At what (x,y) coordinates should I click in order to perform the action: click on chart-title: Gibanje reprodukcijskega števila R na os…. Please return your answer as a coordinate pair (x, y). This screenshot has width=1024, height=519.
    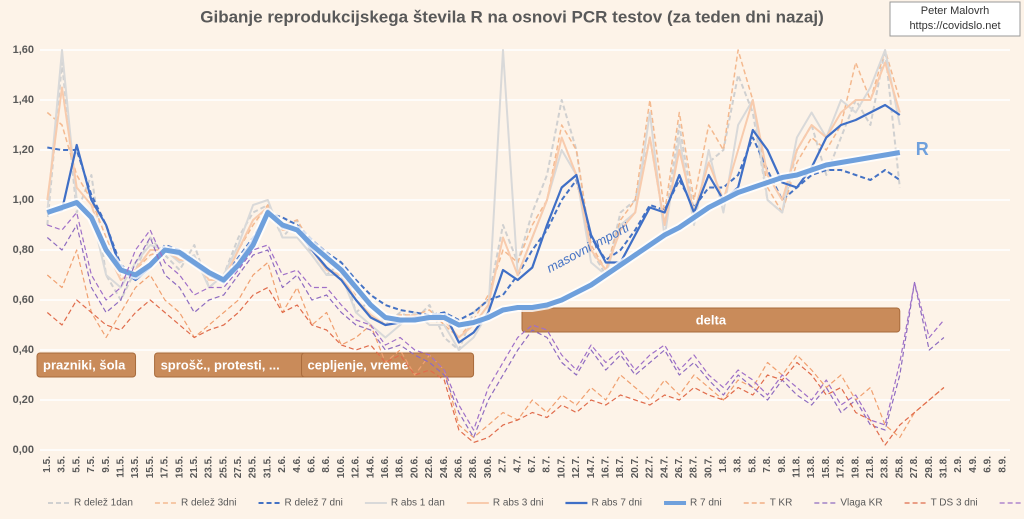
    Looking at the image, I should click on (512, 16).